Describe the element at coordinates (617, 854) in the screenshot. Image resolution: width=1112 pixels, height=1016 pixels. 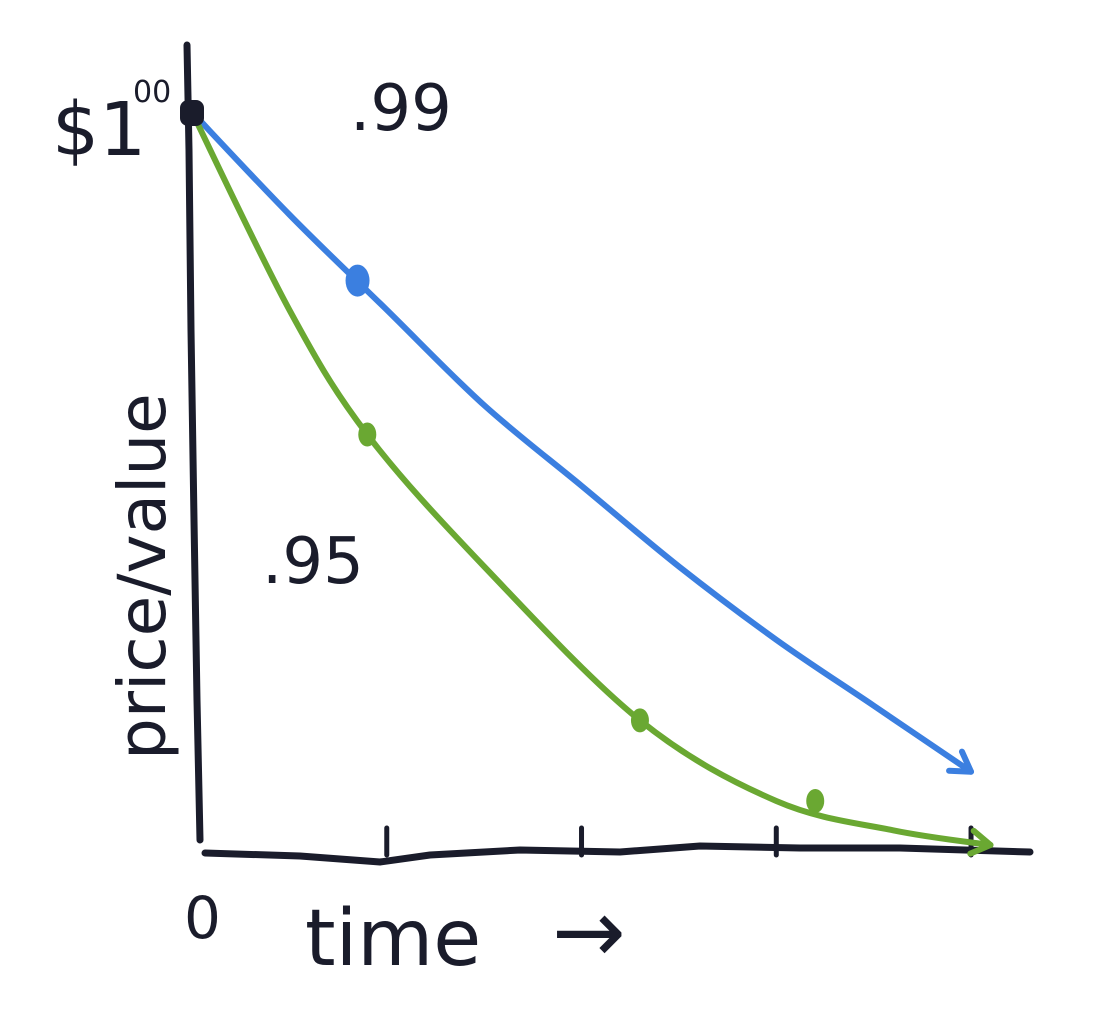
I see `x-axis-line` at that location.